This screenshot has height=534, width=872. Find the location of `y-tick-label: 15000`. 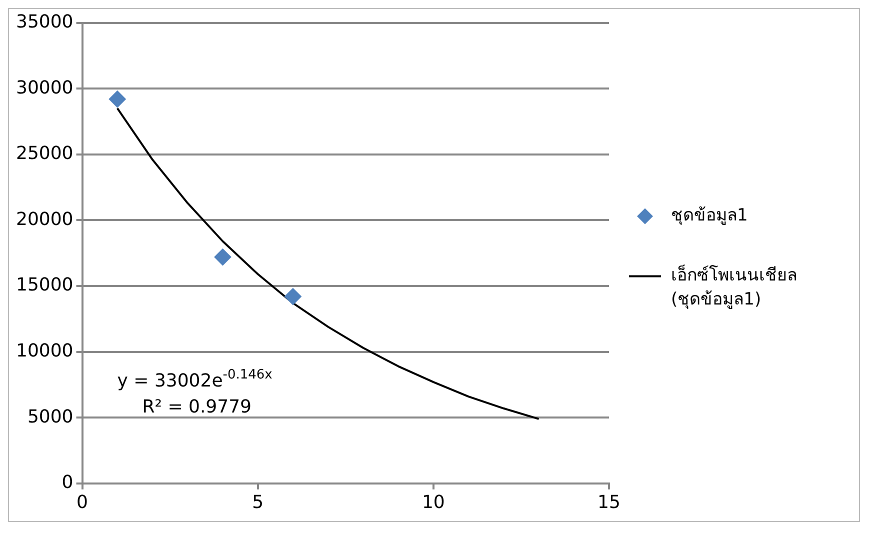

y-tick-label: 15000 is located at coordinates (45, 285).